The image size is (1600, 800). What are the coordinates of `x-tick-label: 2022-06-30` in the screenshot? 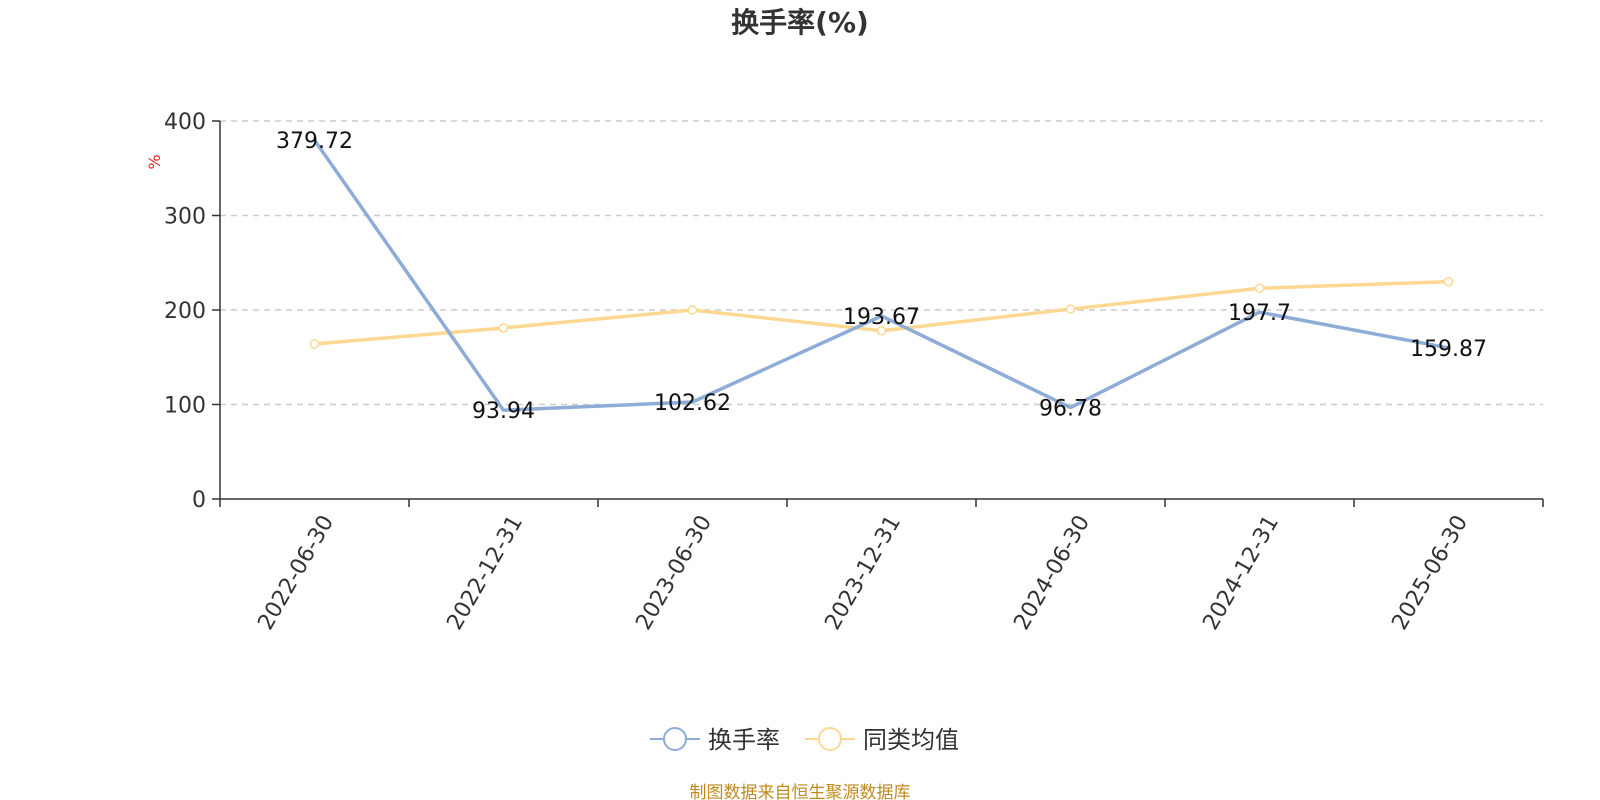 It's located at (296, 572).